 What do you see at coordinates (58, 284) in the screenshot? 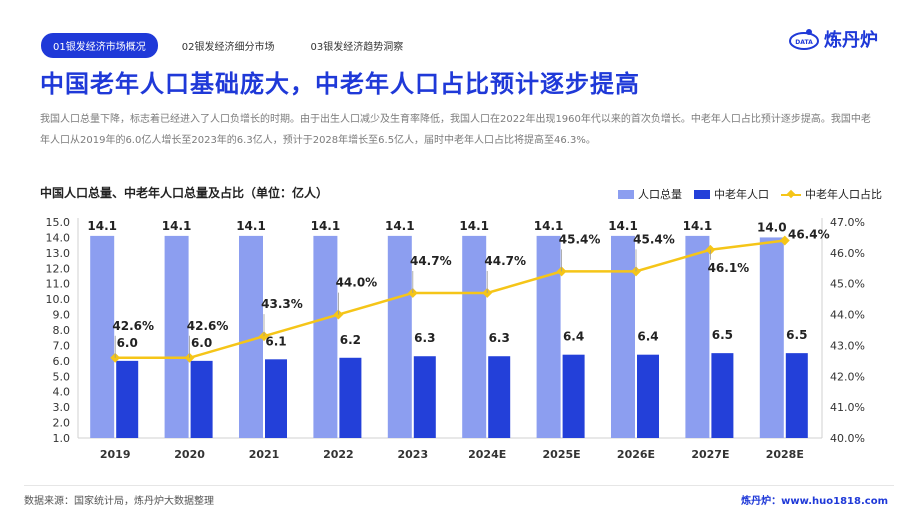
I see `left-axis-tick-label: 11.0` at bounding box center [58, 284].